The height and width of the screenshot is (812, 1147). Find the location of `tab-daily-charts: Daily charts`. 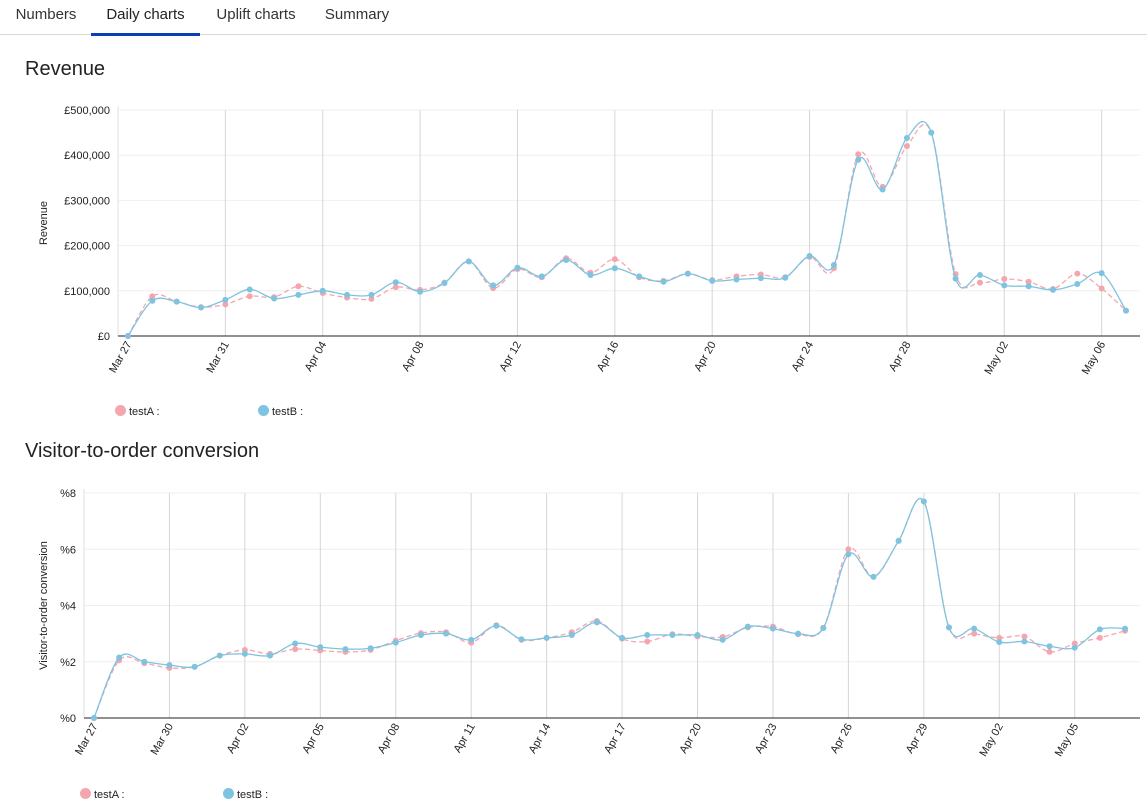

tab-daily-charts: Daily charts is located at coordinates (145, 18).